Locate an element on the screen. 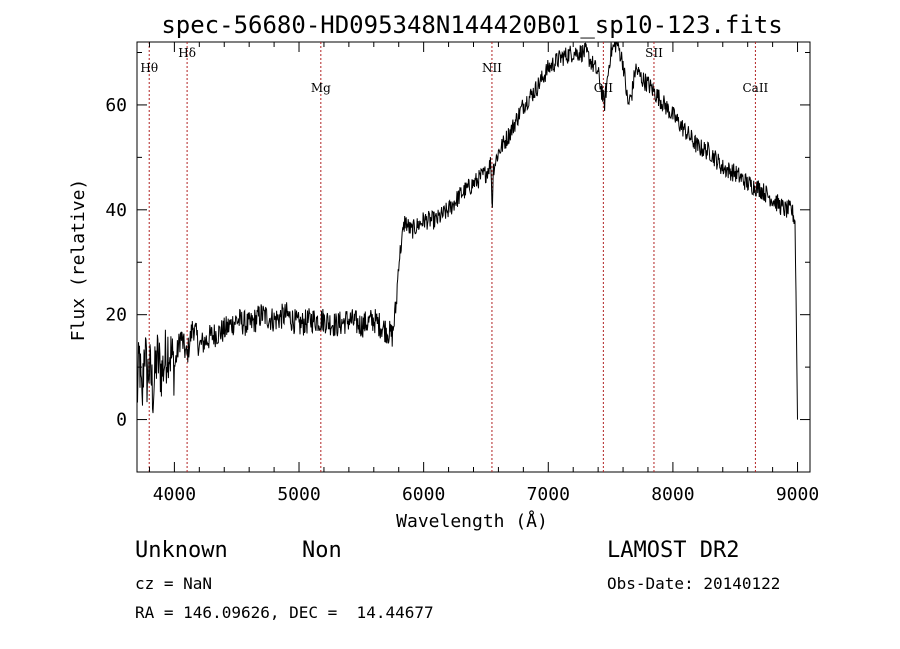 The width and height of the screenshot is (900, 649). x-tick-label: 7000 is located at coordinates (548, 494).